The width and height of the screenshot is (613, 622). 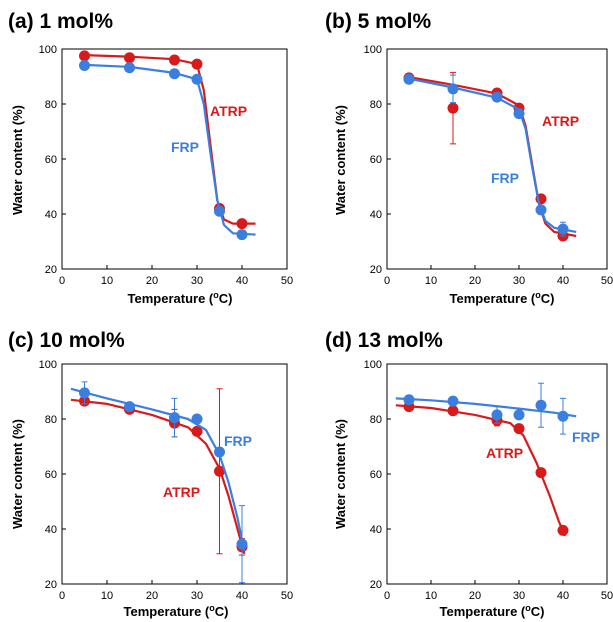 I want to click on x-tick-label-d-4: 40, so click(x=563, y=596).